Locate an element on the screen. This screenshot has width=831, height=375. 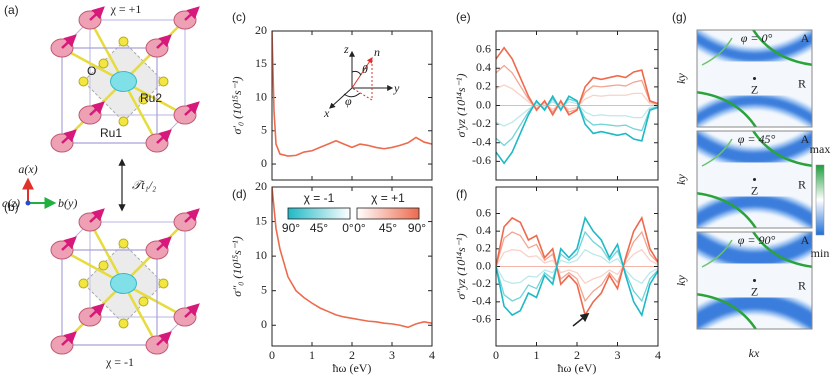
x-axis-label: ħω (eV) is located at coordinates (352, 368).